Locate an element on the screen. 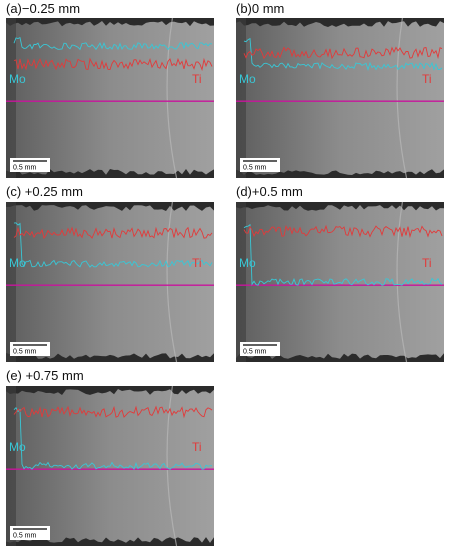 Image resolution: width=449 pixels, height=550 pixels. micrograph-d: Mo Ti 0.5 mm is located at coordinates (340, 282).